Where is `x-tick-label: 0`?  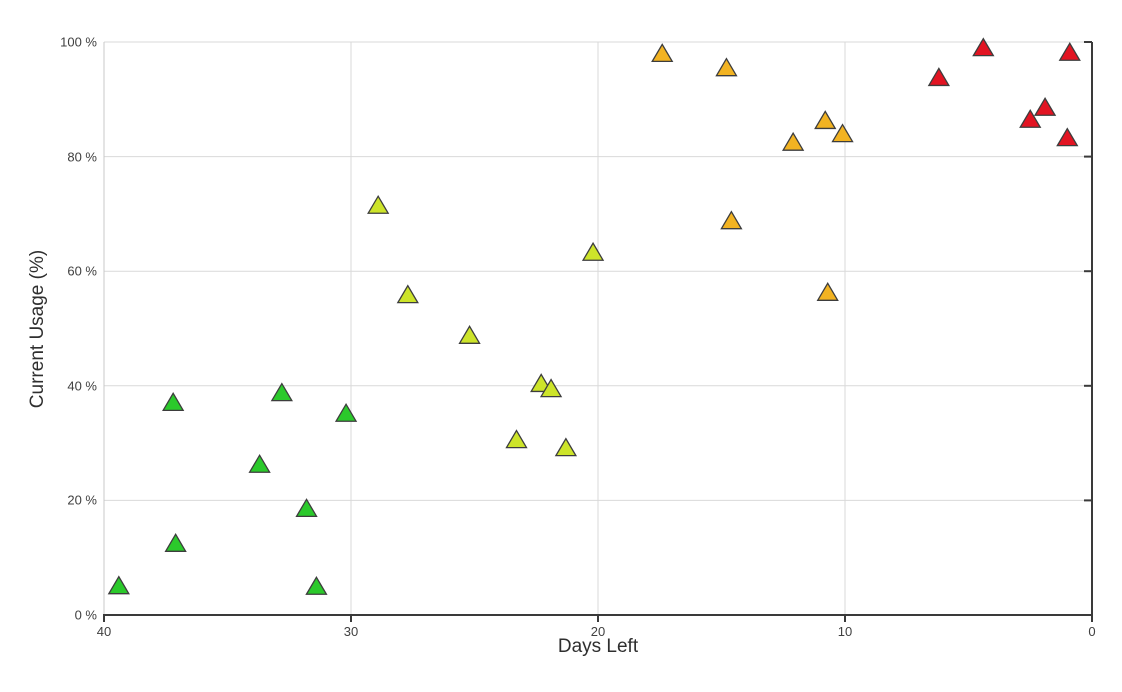
x-tick-label: 0 is located at coordinates (1092, 631).